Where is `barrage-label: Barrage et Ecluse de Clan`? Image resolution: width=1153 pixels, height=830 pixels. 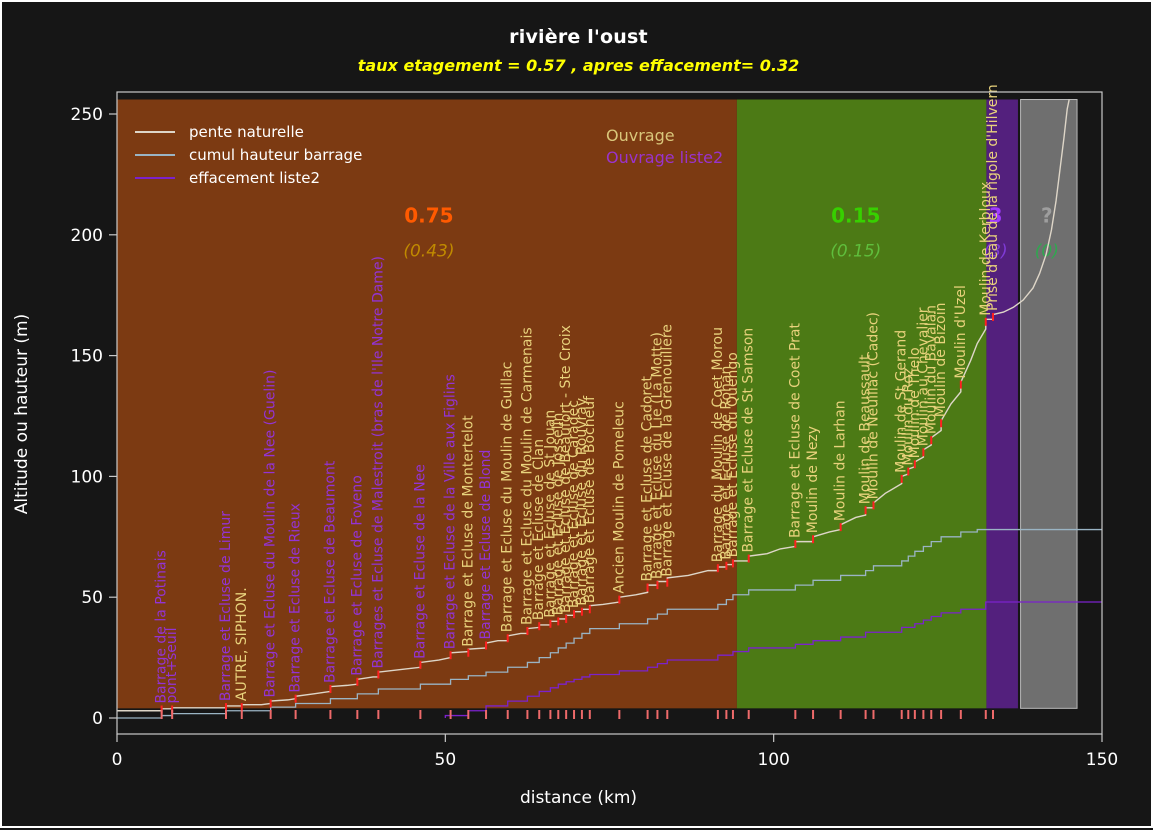 barrage-label: Barrage et Ecluse de Clan is located at coordinates (539, 529).